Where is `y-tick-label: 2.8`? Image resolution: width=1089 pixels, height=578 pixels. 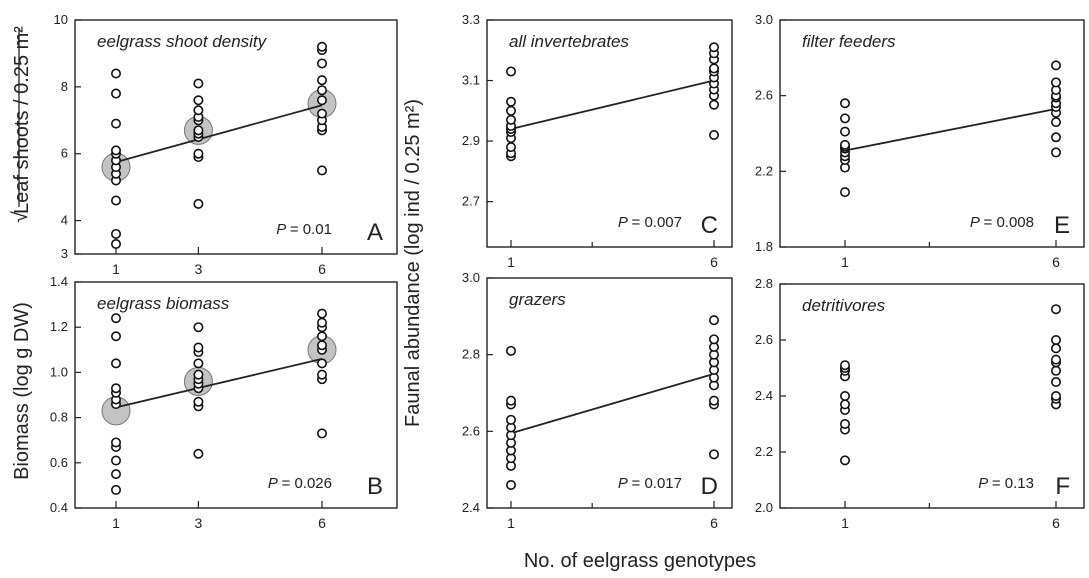
y-tick-label: 2.8 is located at coordinates (764, 283).